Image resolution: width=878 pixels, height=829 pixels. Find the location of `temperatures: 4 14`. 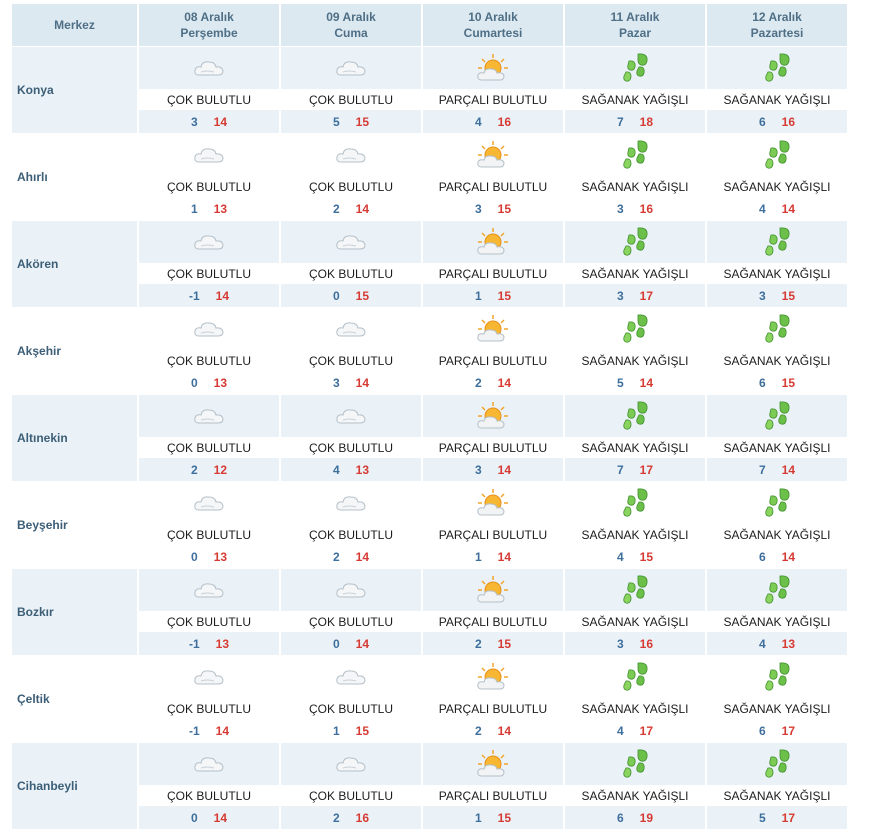

temperatures: 4 14 is located at coordinates (777, 208).